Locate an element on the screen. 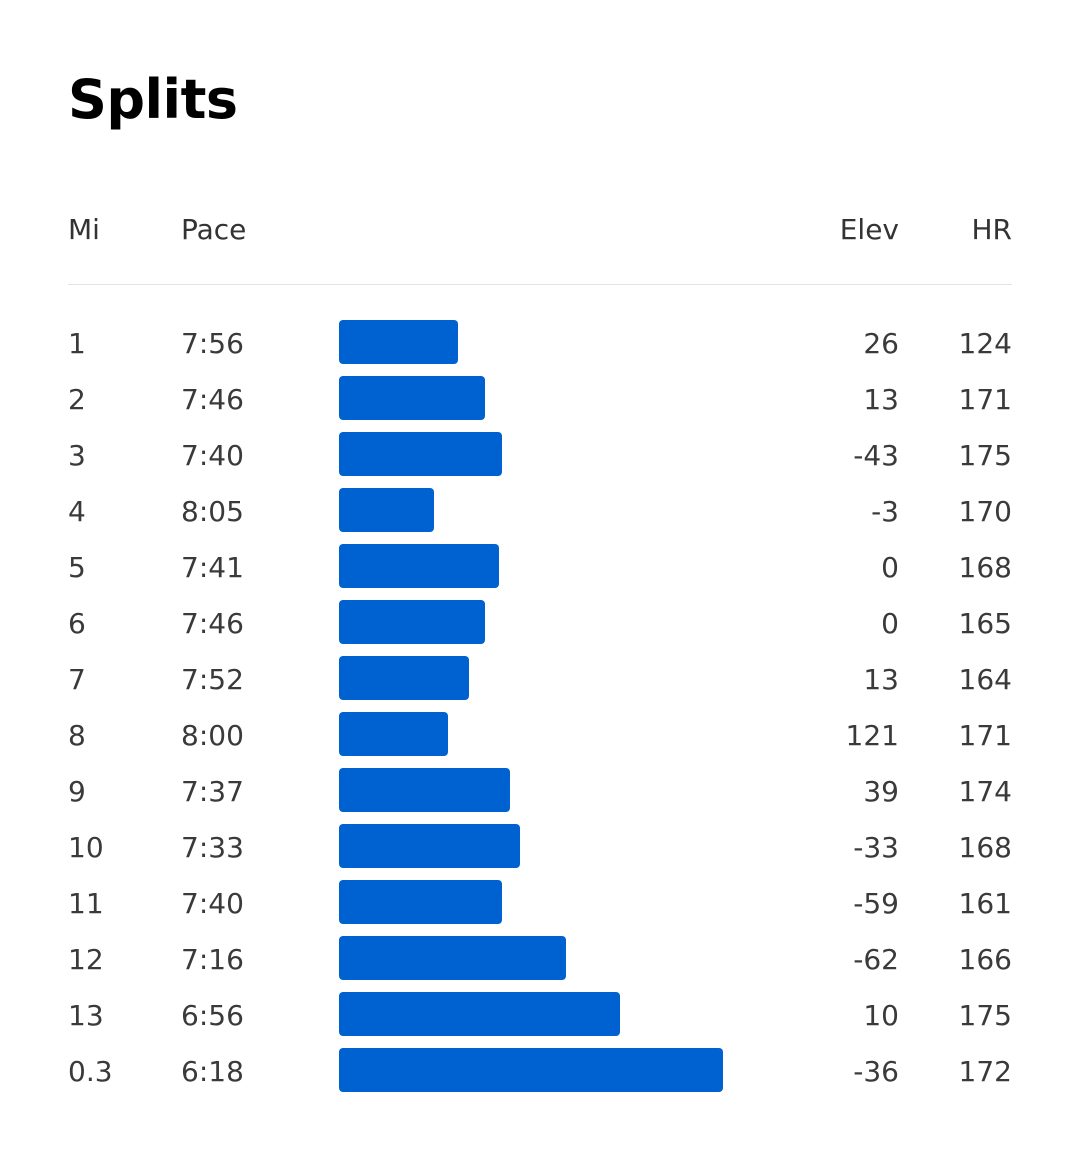  split-mile: 13 is located at coordinates (86, 1015).